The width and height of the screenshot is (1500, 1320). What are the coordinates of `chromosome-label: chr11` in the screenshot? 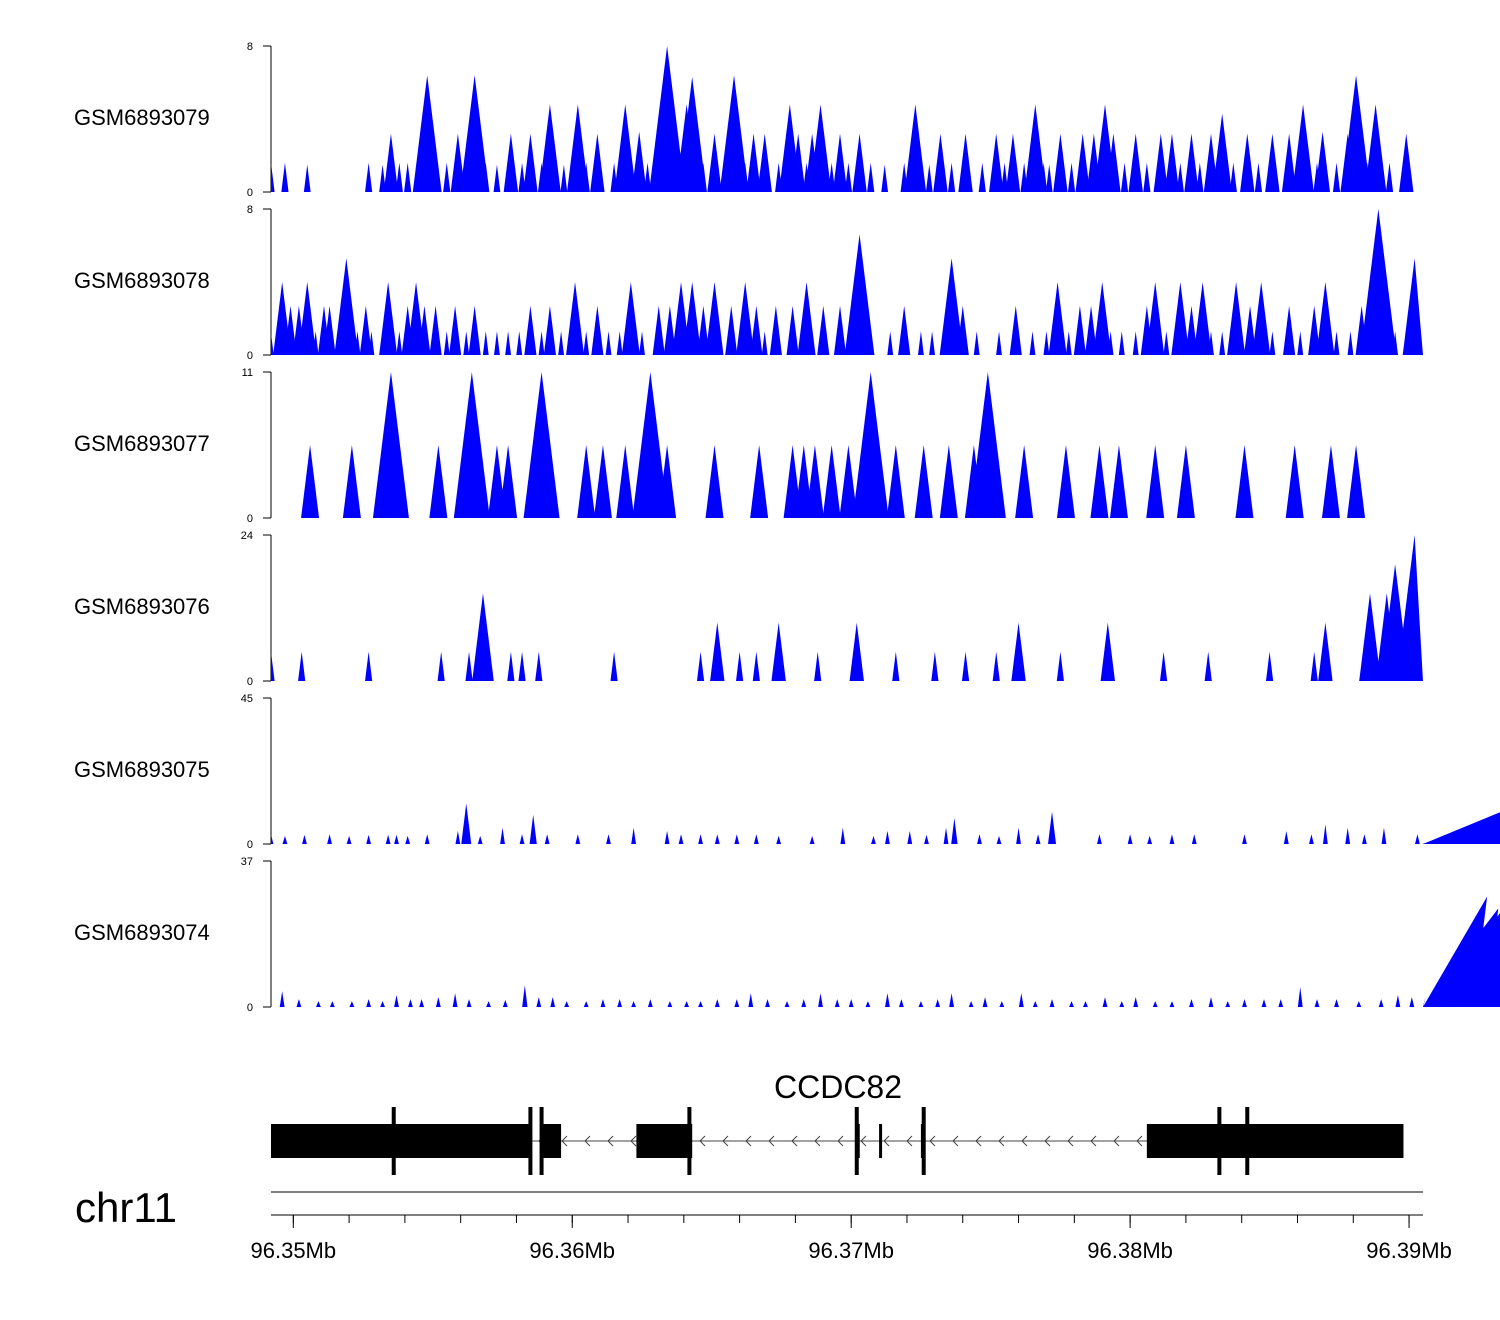 It's located at (126, 1207).